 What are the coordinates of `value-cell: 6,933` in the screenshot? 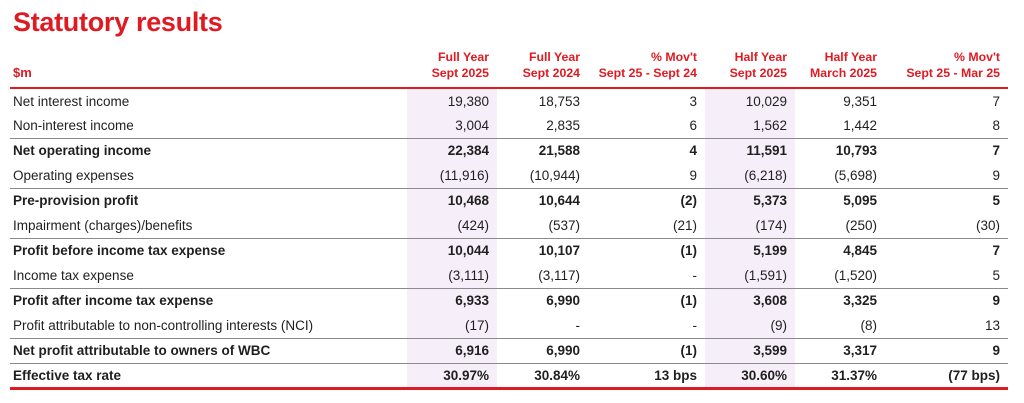 It's located at (452, 300).